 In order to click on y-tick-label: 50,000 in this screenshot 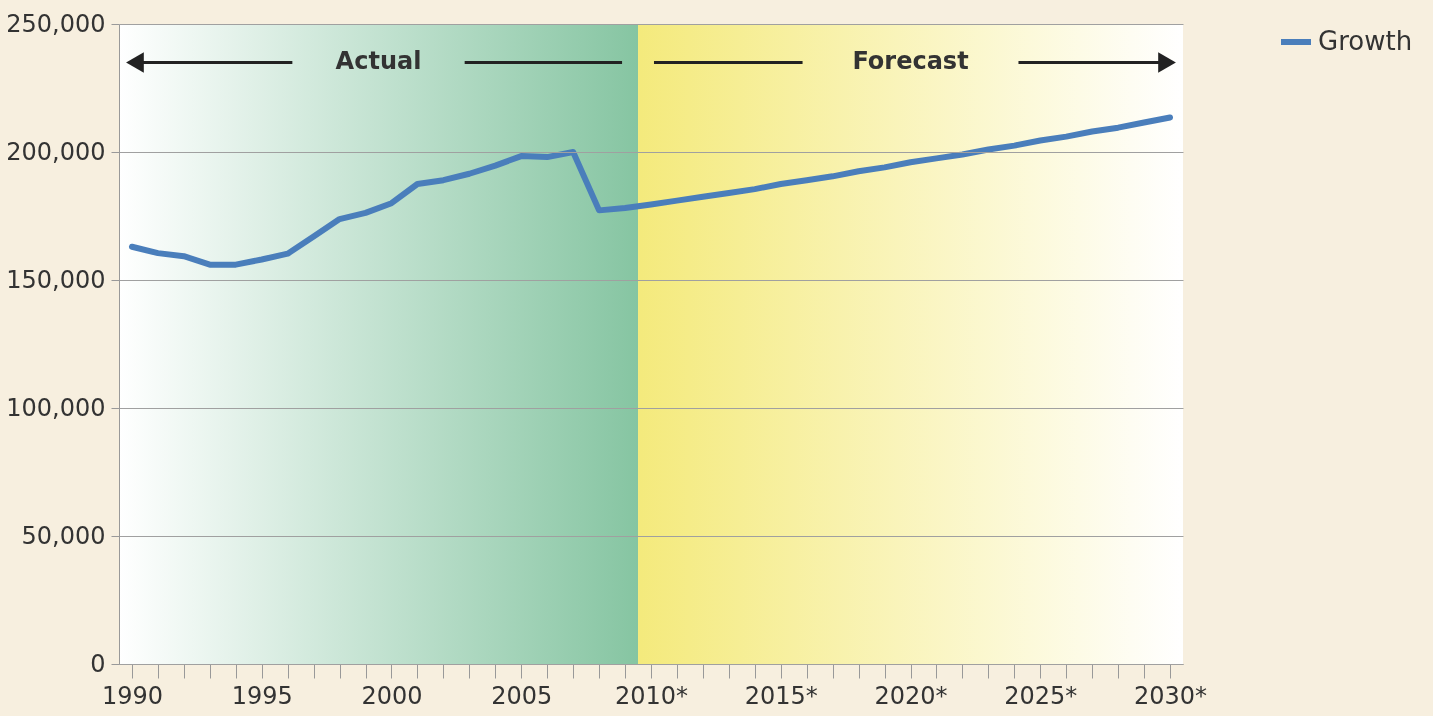, I will do `click(63, 535)`.